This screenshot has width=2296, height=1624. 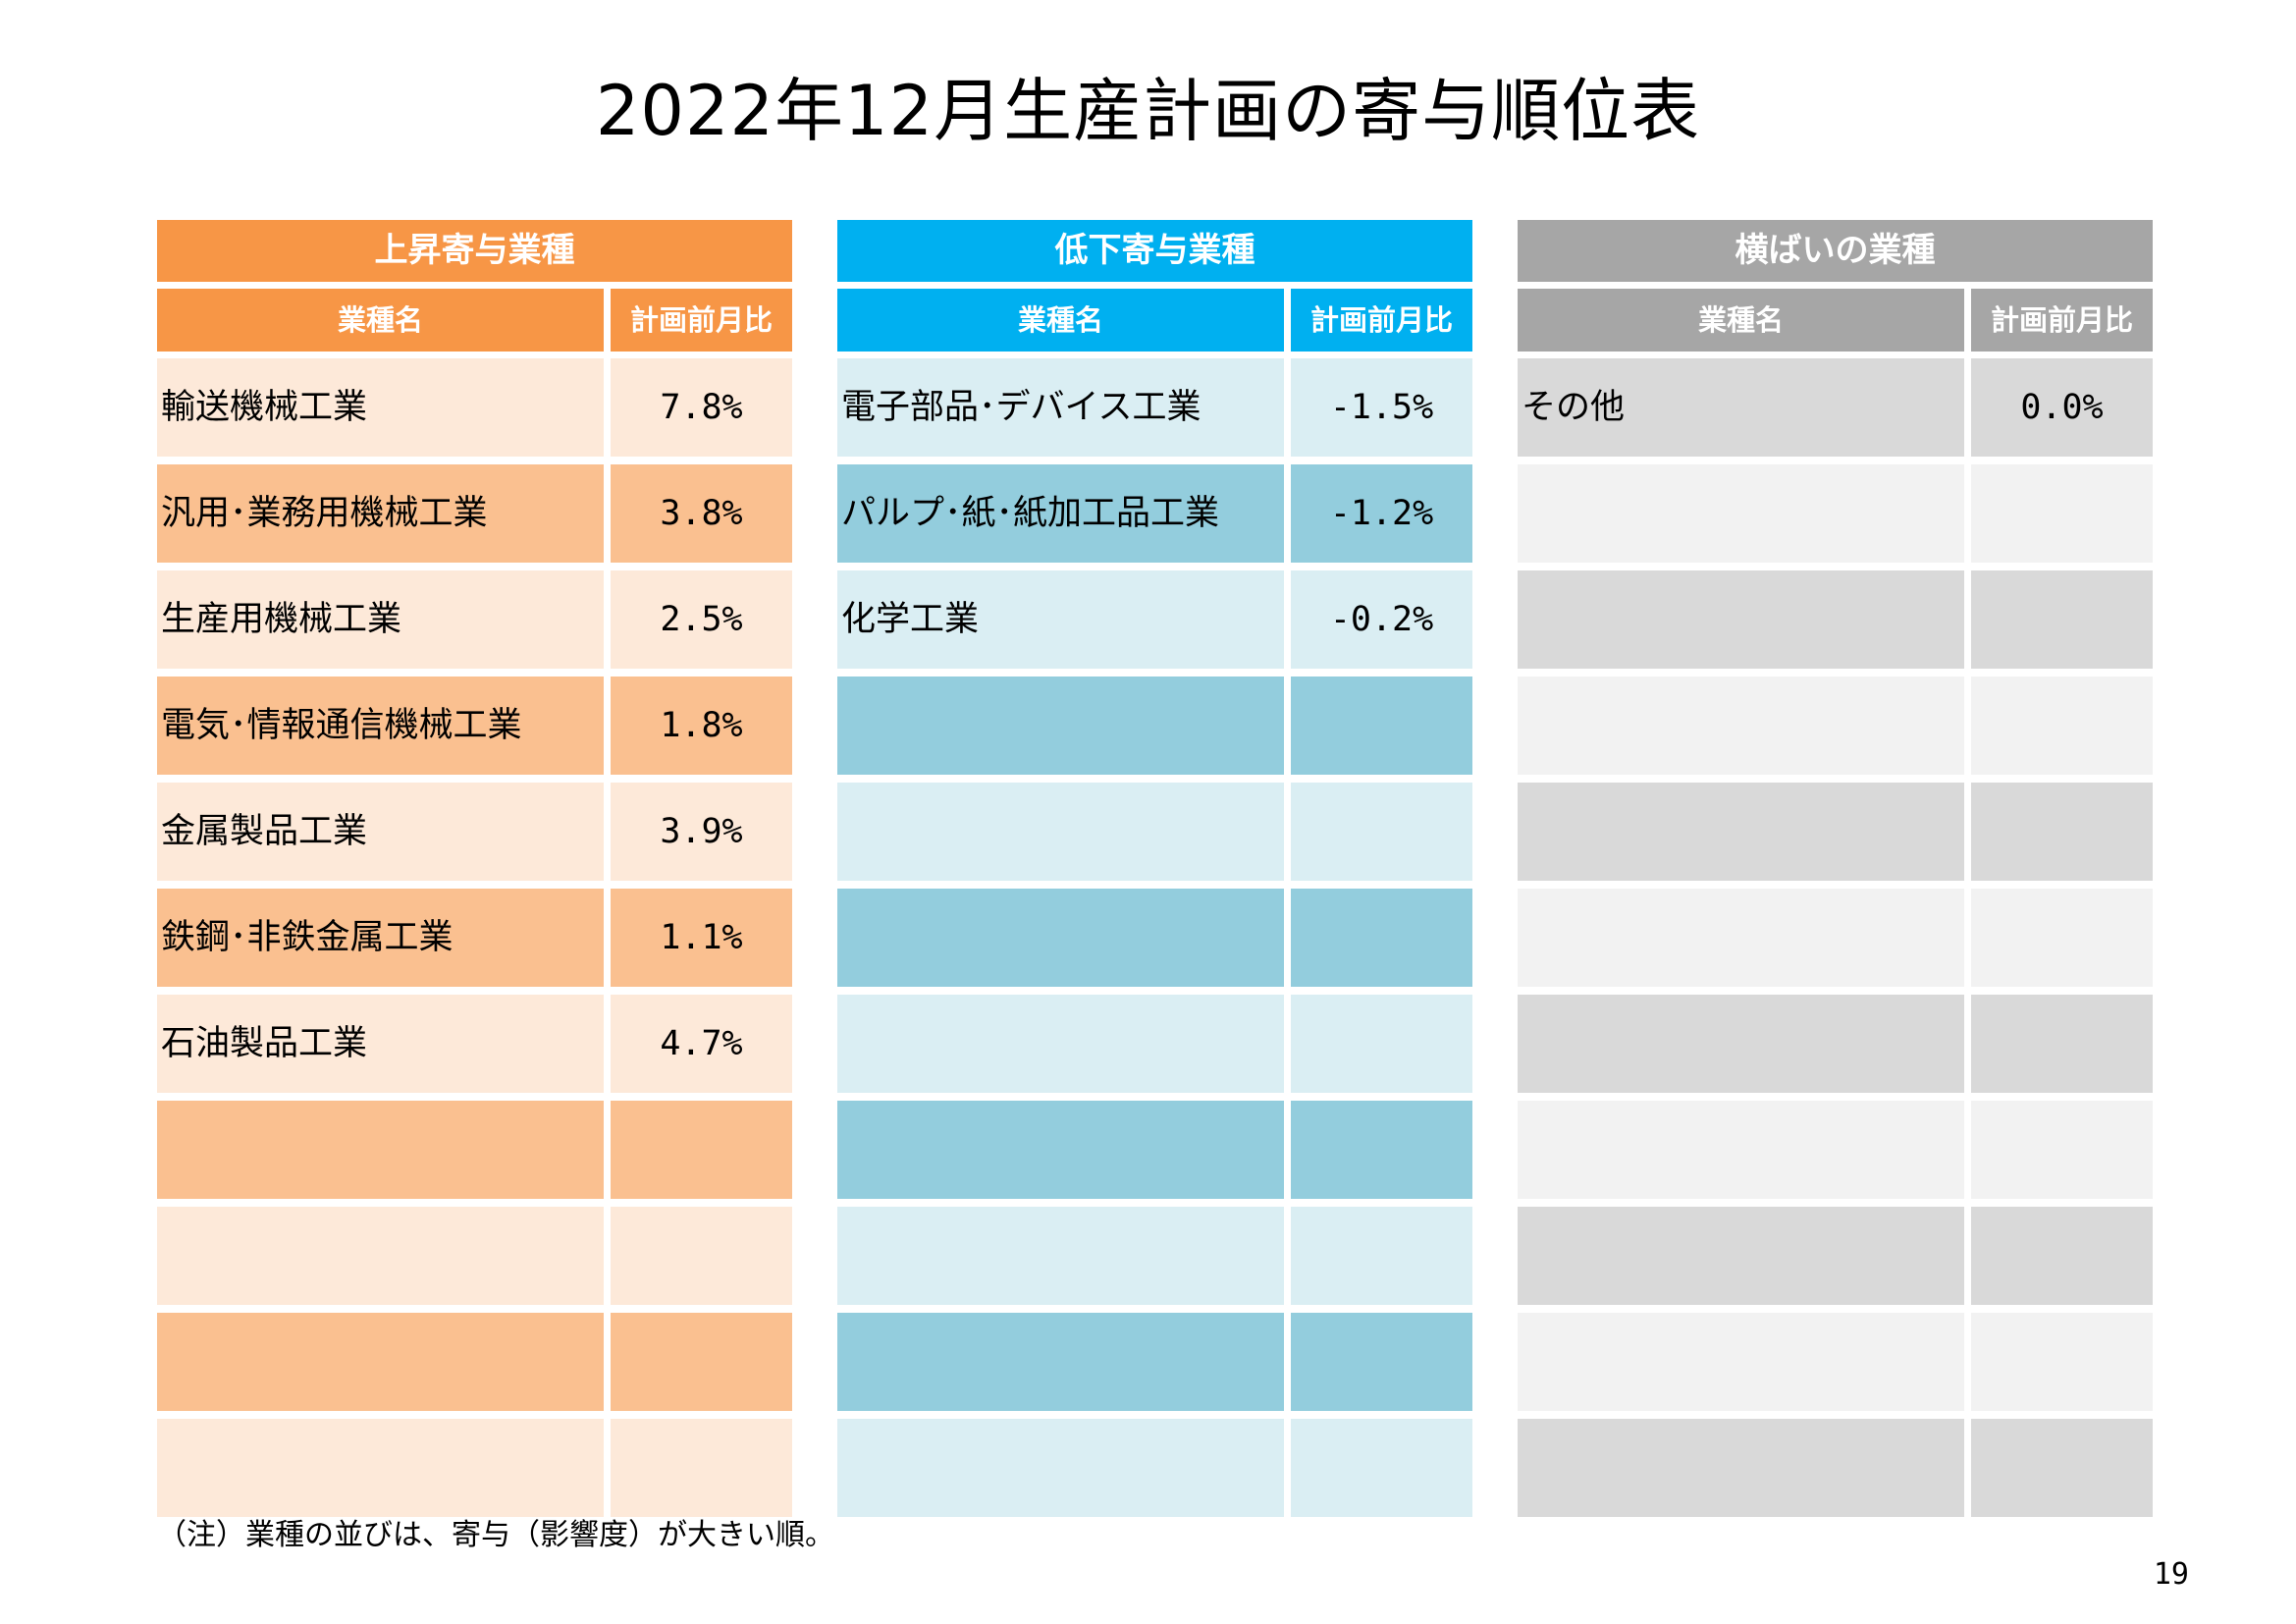 What do you see at coordinates (1154, 251) in the screenshot?
I see `falling-group-header: 低下寄与業種` at bounding box center [1154, 251].